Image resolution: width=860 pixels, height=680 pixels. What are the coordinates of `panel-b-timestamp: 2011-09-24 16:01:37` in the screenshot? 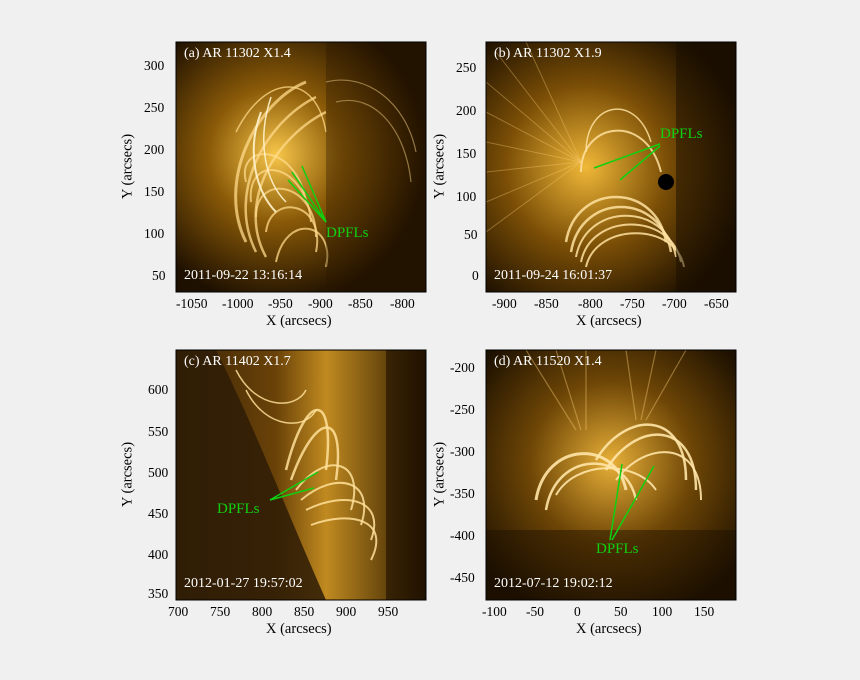 It's located at (553, 275).